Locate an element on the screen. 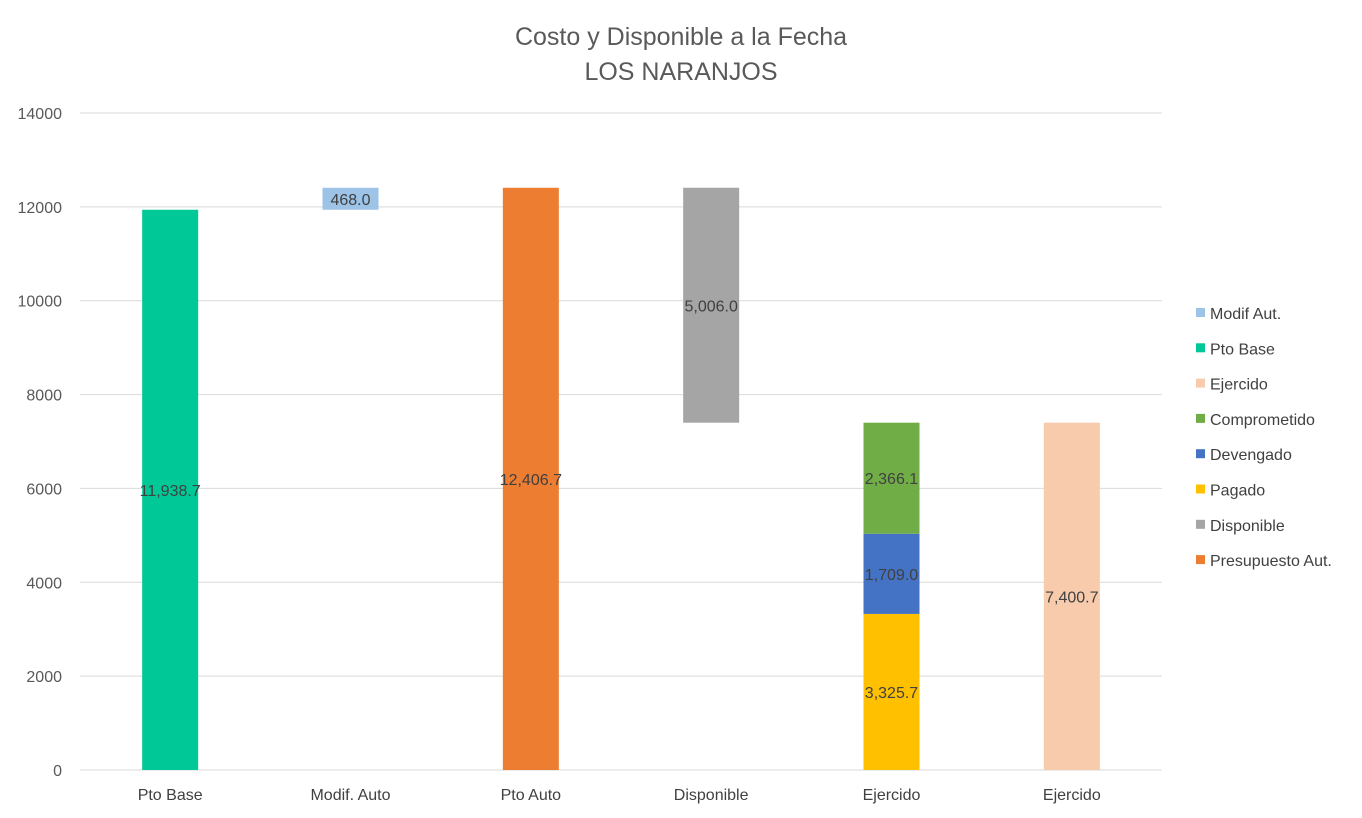  bar-comprometido is located at coordinates (891, 478).